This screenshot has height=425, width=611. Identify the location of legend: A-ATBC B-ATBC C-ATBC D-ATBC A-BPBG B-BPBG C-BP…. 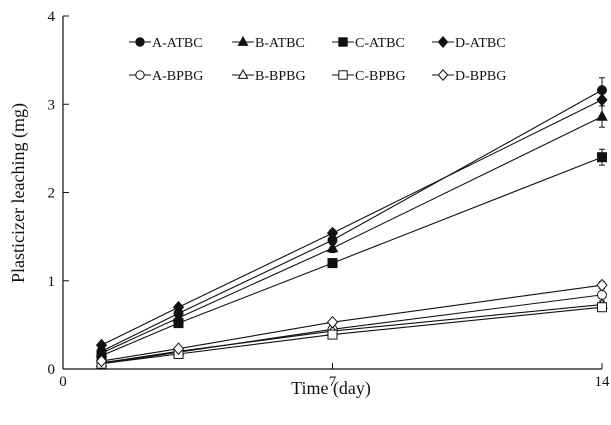
(317, 59).